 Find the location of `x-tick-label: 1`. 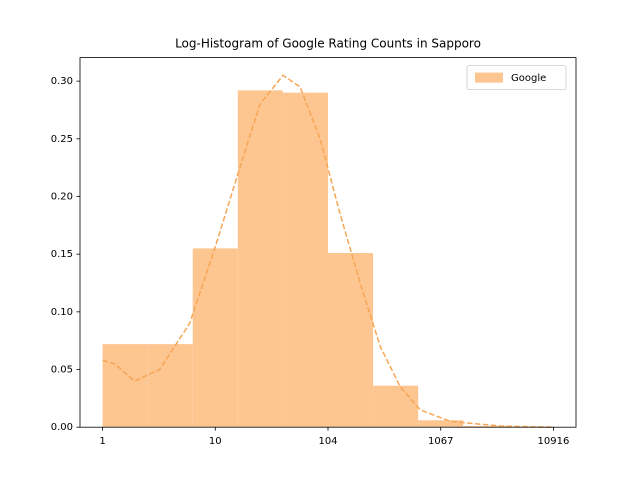

x-tick-label: 1 is located at coordinates (102, 441).